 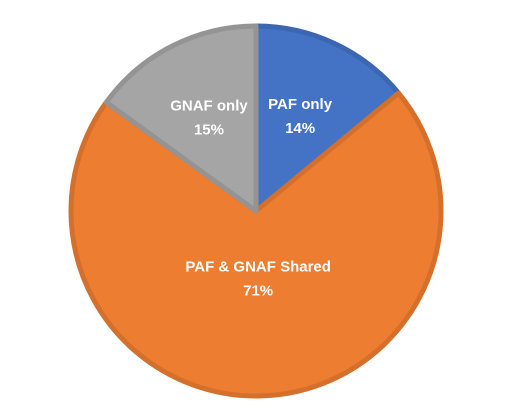 What do you see at coordinates (258, 290) in the screenshot?
I see `slice-value-label: 71%` at bounding box center [258, 290].